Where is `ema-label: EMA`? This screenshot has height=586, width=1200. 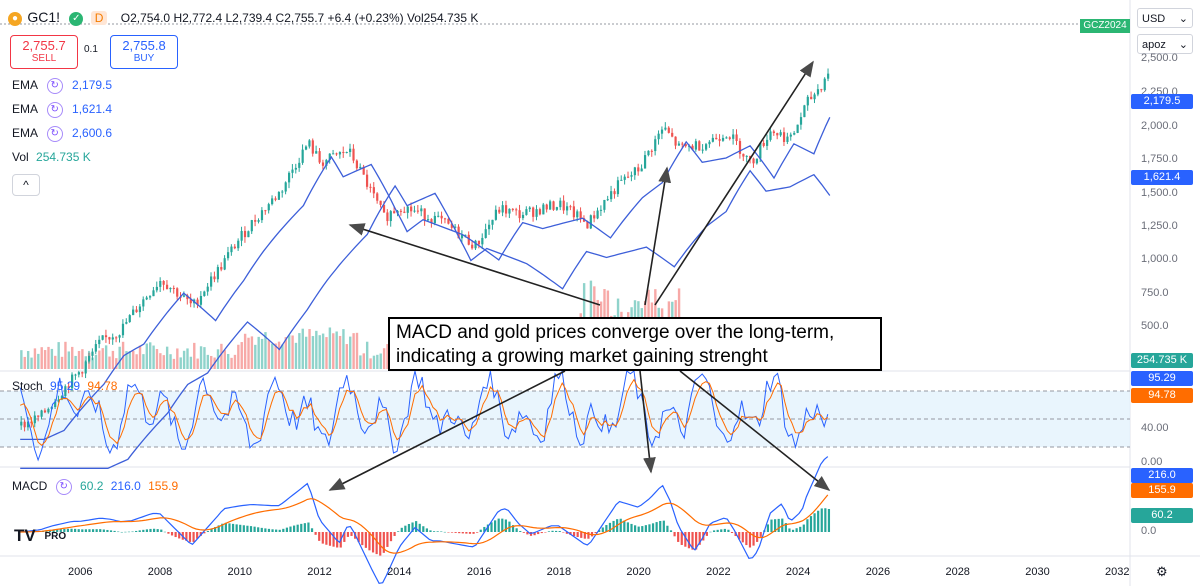 ema-label: EMA is located at coordinates (25, 109).